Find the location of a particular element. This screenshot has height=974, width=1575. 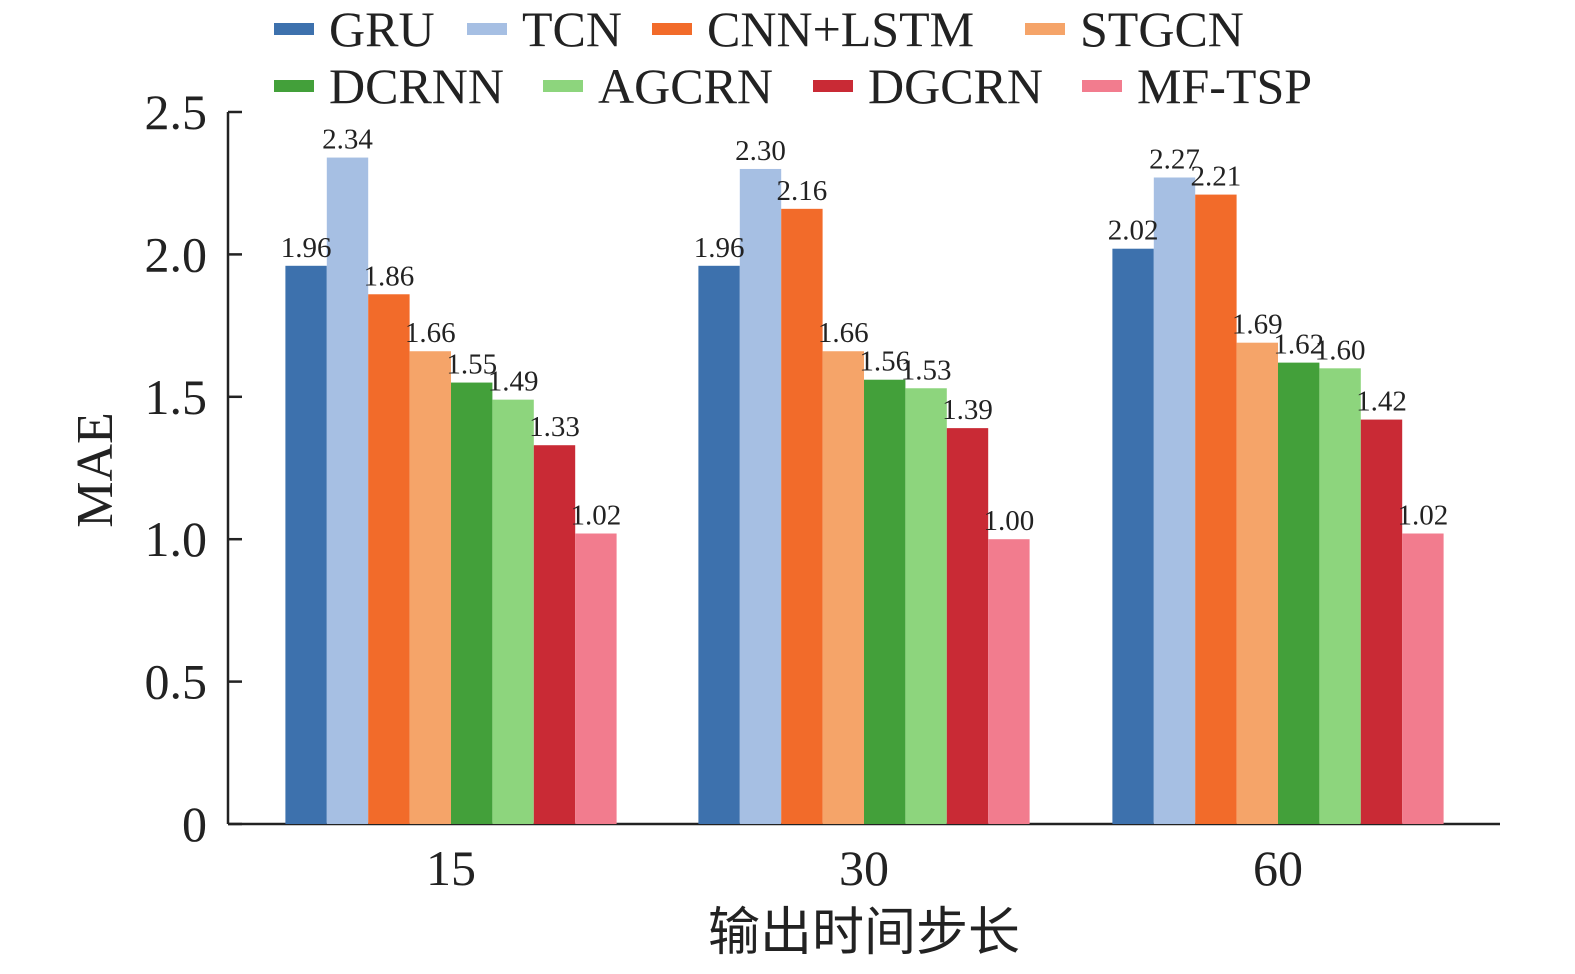

x-tick-label: 15 is located at coordinates (451, 868).